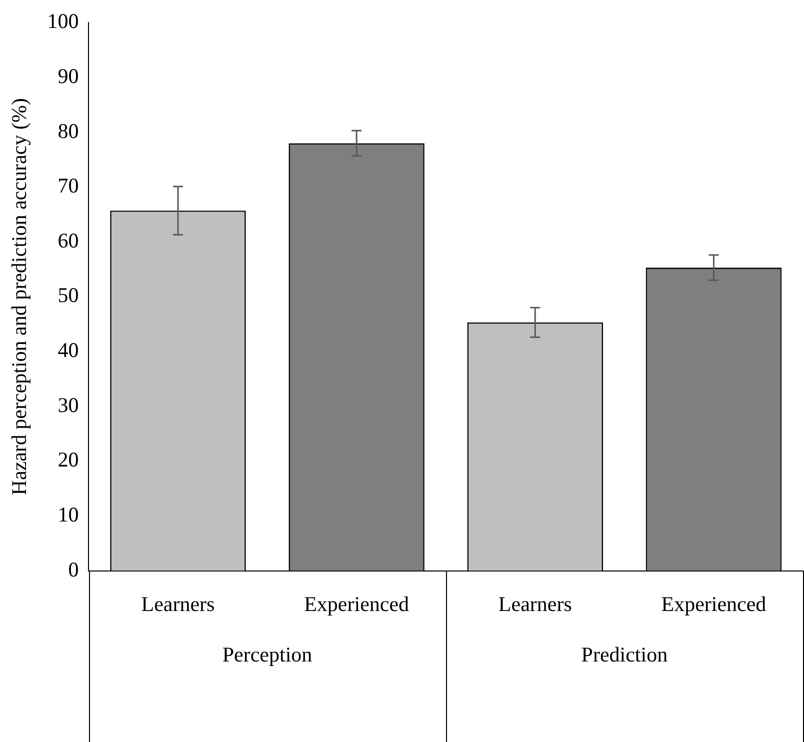  What do you see at coordinates (624, 654) in the screenshot?
I see `text: Prediction` at bounding box center [624, 654].